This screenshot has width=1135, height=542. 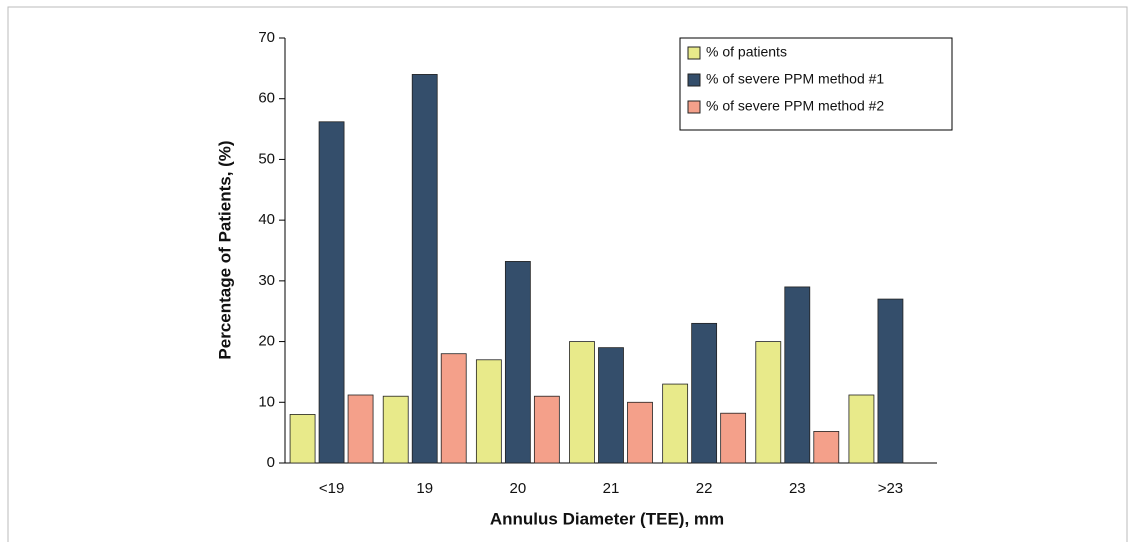 I want to click on y-tick-label: 40, so click(x=266, y=219).